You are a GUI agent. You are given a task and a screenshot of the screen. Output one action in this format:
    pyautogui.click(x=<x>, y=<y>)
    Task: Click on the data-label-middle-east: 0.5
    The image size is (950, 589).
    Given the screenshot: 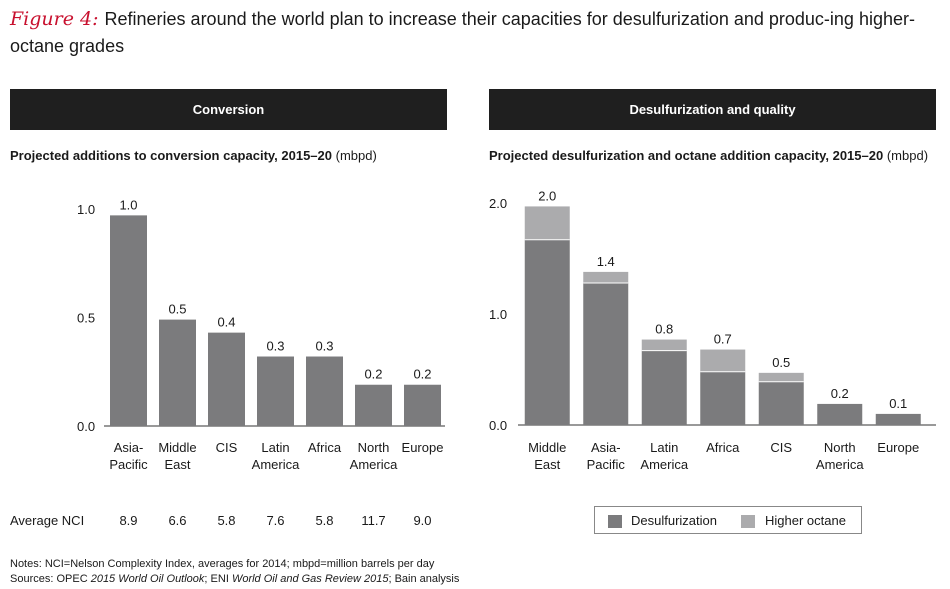 What is the action you would take?
    pyautogui.click(x=177, y=309)
    